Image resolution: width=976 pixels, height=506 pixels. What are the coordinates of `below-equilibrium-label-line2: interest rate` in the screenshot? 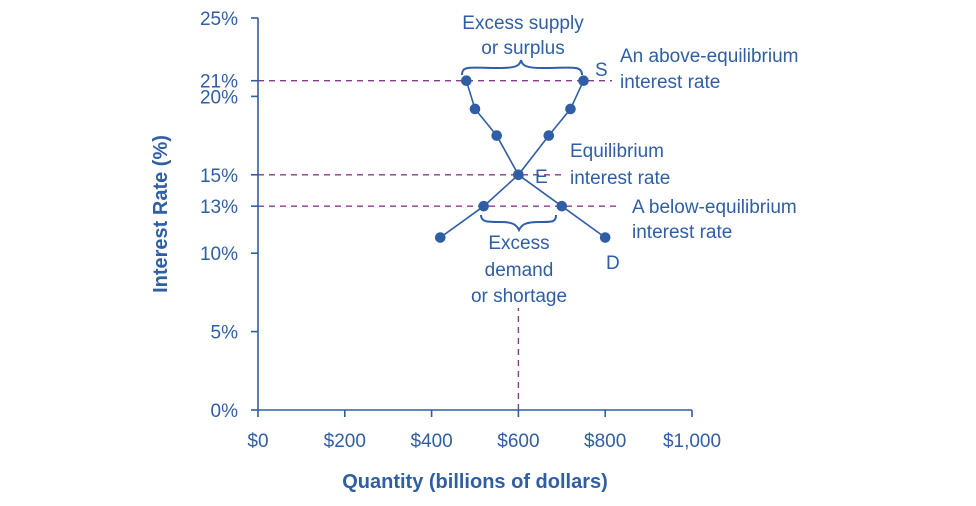 It's located at (682, 232).